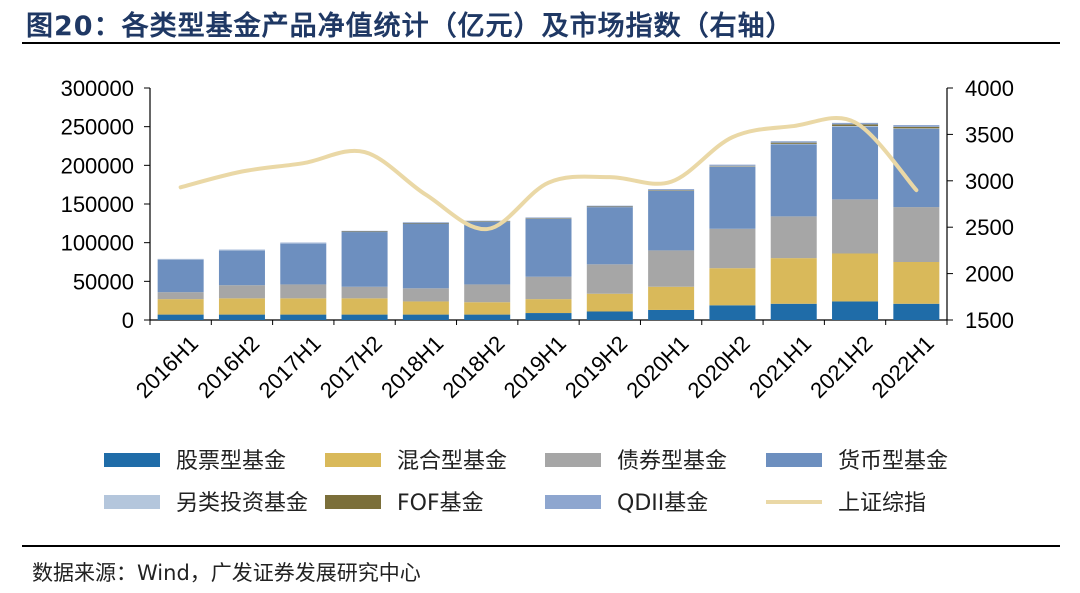 The image size is (1080, 593). What do you see at coordinates (989, 181) in the screenshot?
I see `right-tick-label: 3000` at bounding box center [989, 181].